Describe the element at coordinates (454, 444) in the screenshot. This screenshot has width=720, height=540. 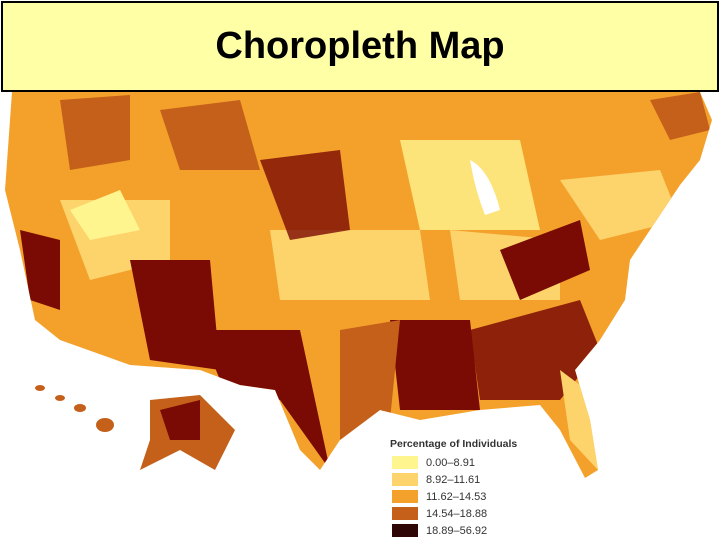
I see `legend-title: Percentage of Individuals` at that location.